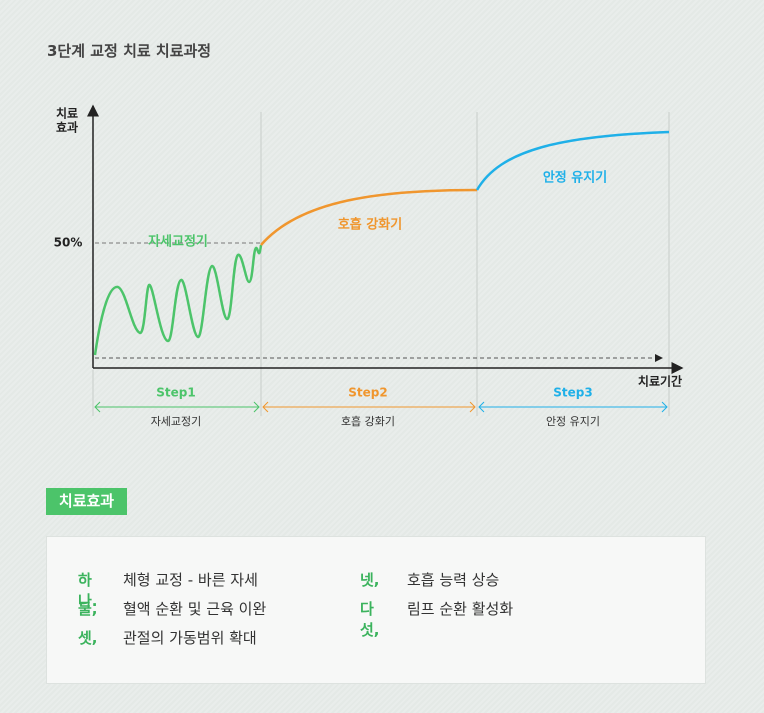 The height and width of the screenshot is (713, 764). What do you see at coordinates (176, 421) in the screenshot?
I see `step-name: 자세교정기` at bounding box center [176, 421].